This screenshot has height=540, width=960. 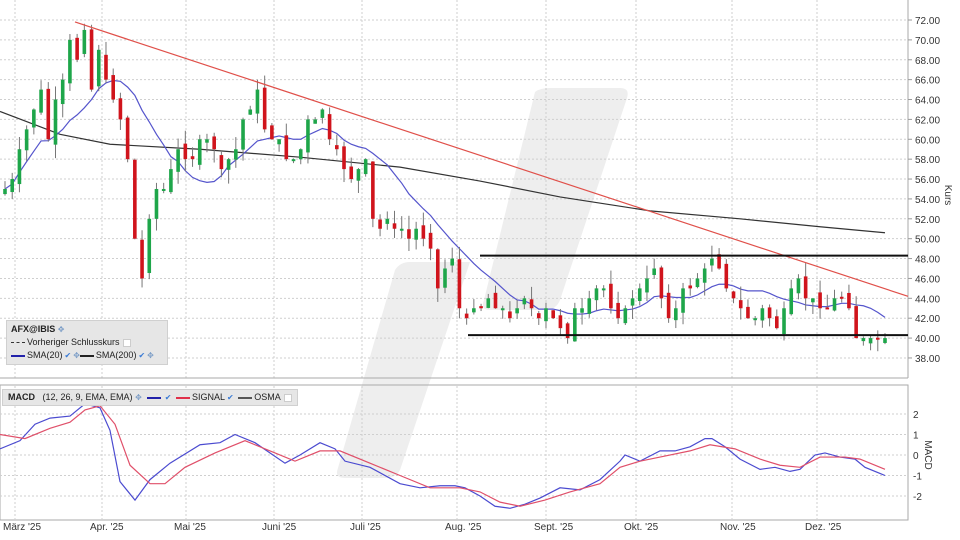 What do you see at coordinates (927, 101) in the screenshot?
I see `price-tick-label: 64.00` at bounding box center [927, 101].